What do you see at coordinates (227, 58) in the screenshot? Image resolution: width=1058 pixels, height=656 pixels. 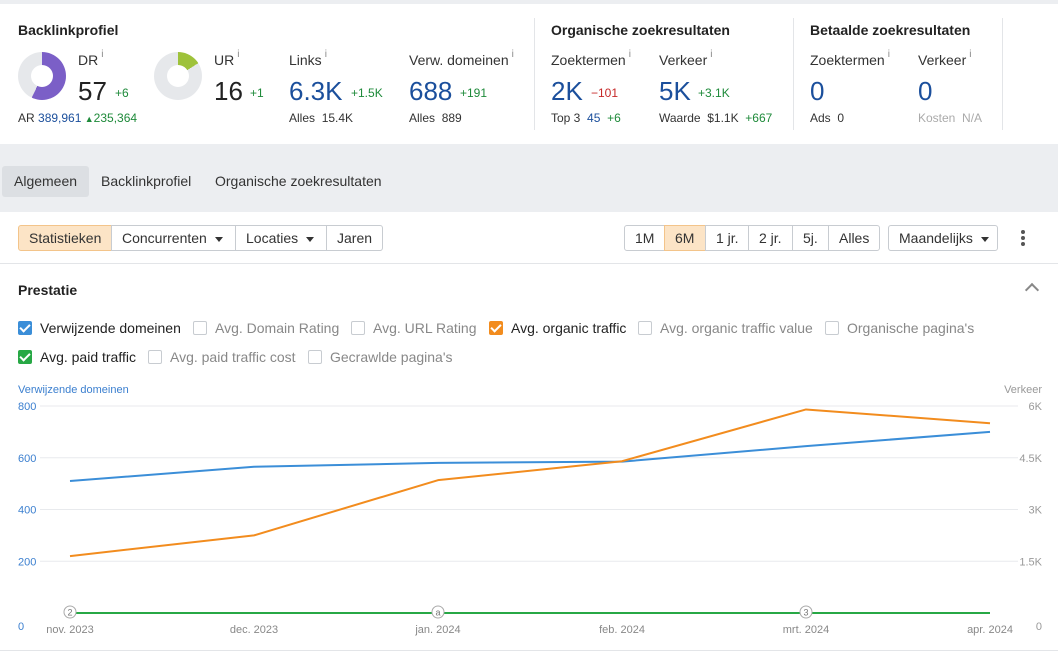 I see `ur-label: UR i` at bounding box center [227, 58].